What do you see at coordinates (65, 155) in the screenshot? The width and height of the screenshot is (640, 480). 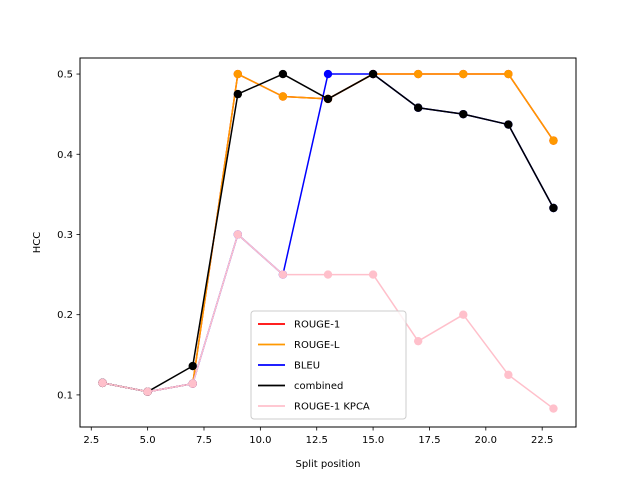 I see `y-tick-label: 0.4` at bounding box center [65, 155].